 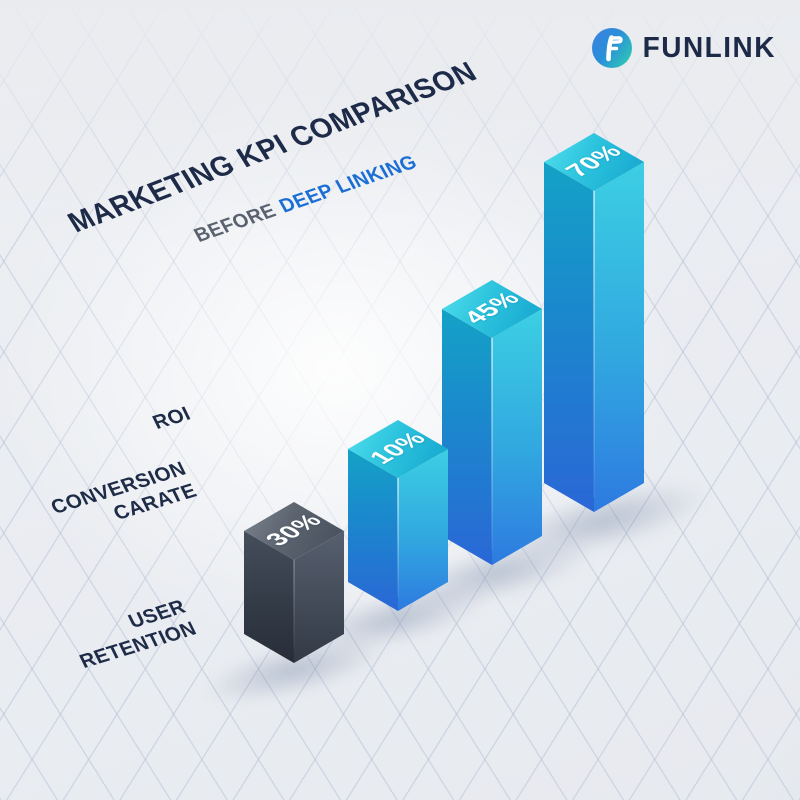 I want to click on category-line: ROI, so click(x=172, y=418).